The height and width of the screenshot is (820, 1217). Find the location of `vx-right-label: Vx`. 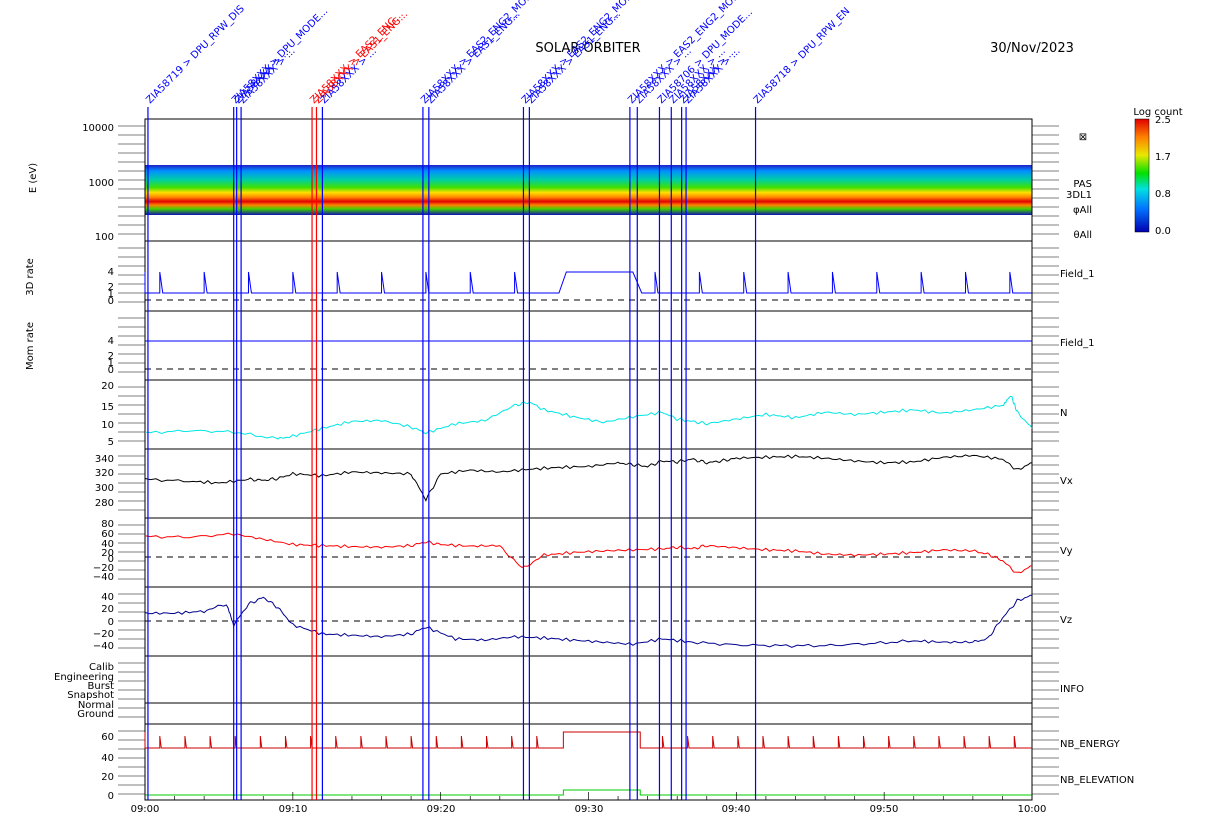

vx-right-label: Vx is located at coordinates (1066, 481).